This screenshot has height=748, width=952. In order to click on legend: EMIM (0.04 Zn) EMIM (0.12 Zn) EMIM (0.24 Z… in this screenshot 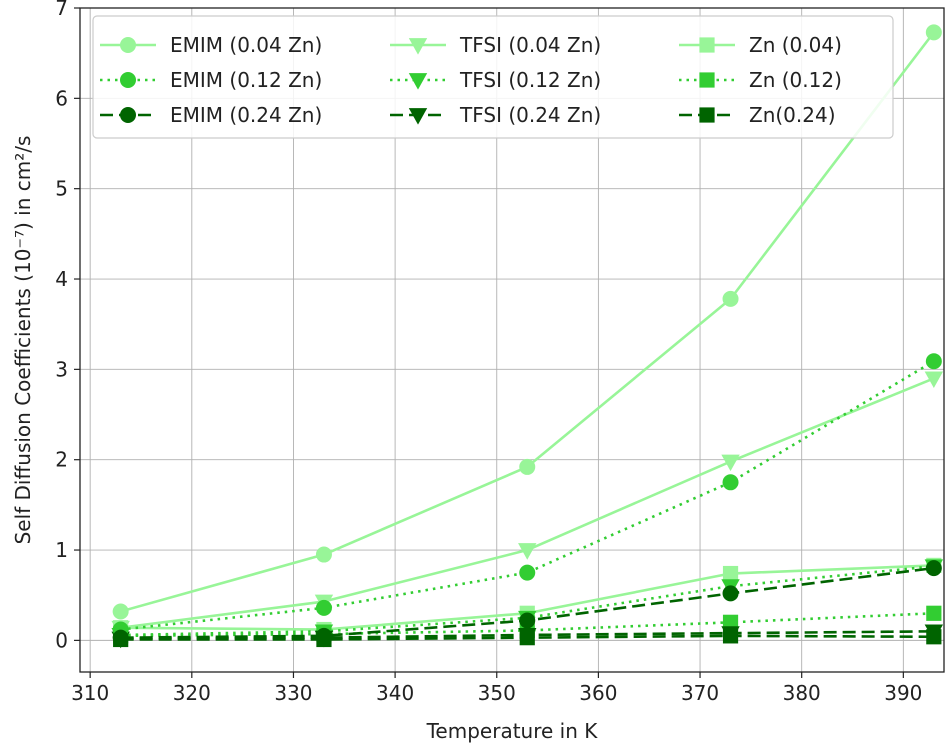, I will do `click(493, 77)`.